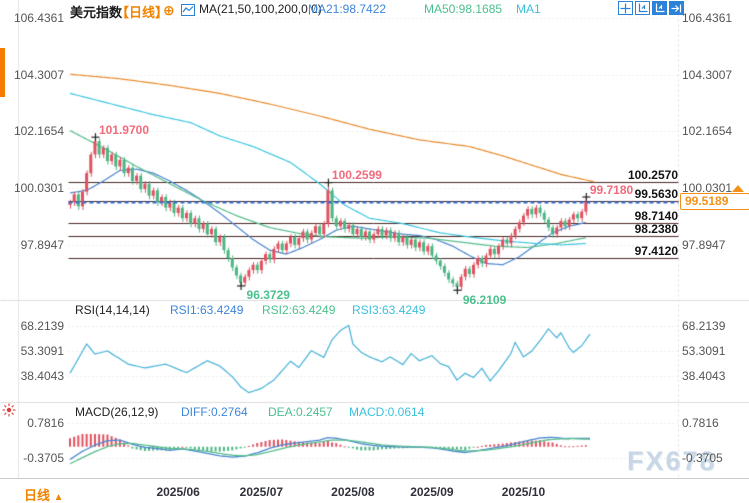  Describe the element at coordinates (347, 9) in the screenshot. I see `ma21-value: MA21:98.7422` at that location.